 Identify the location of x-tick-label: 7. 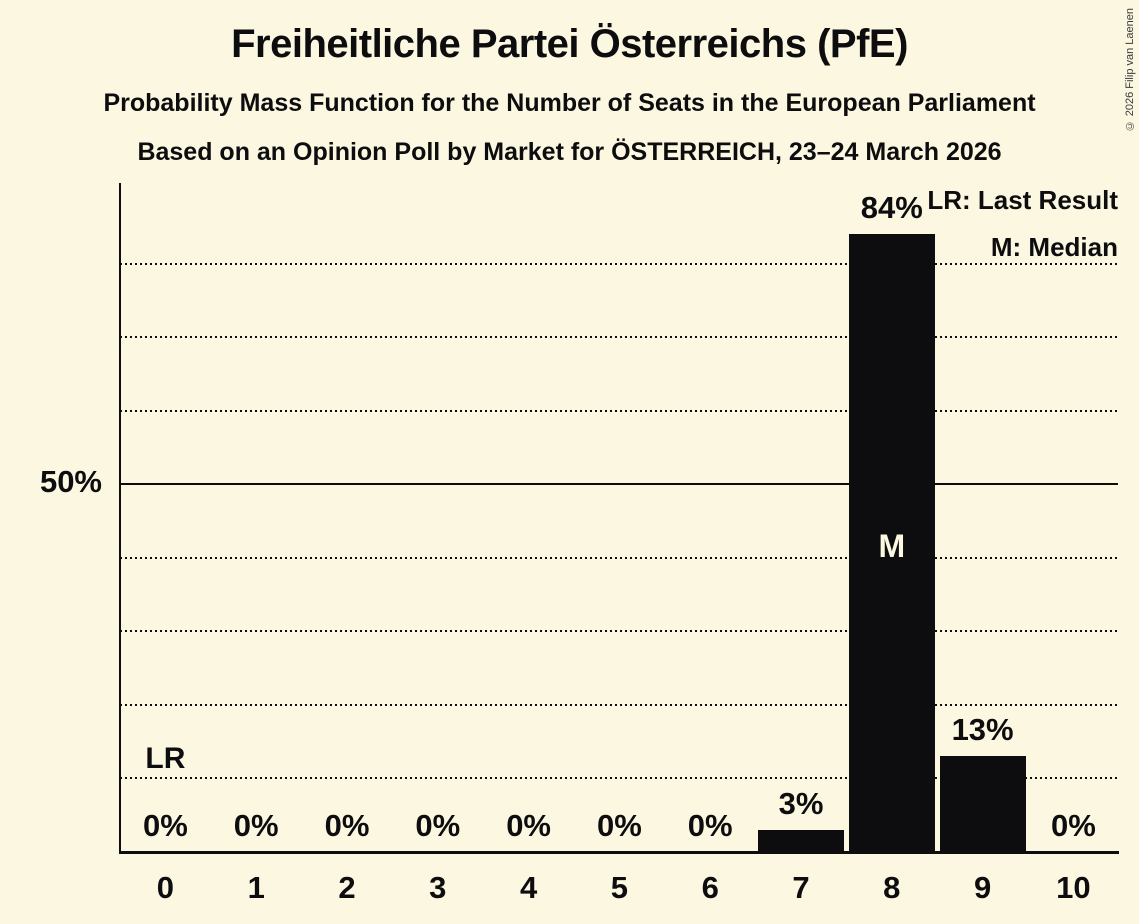
(801, 887).